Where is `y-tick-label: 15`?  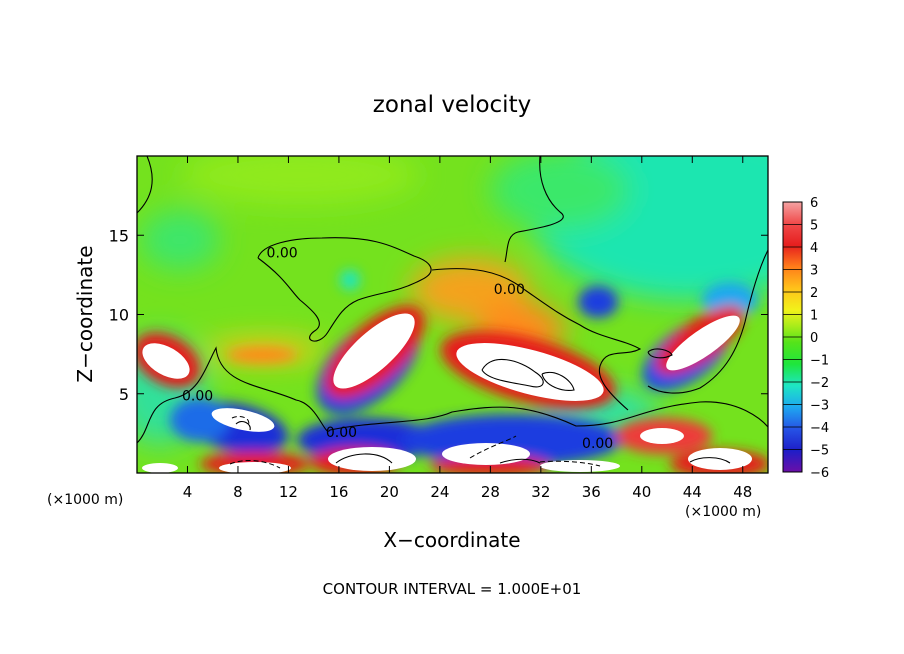
y-tick-label: 15 is located at coordinates (119, 235).